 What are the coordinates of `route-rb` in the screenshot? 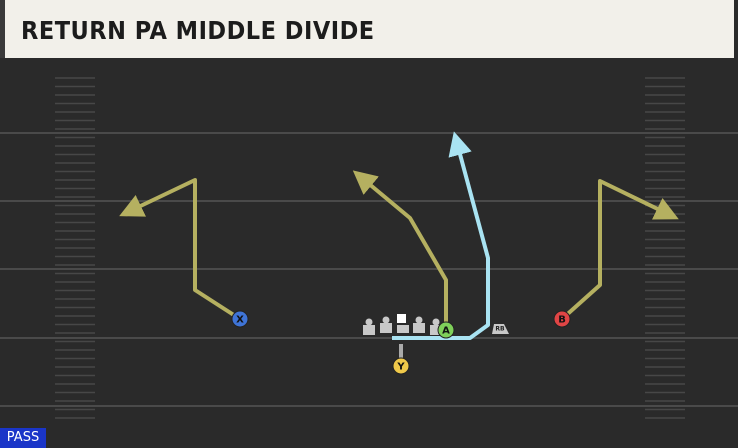 It's located at (441, 235).